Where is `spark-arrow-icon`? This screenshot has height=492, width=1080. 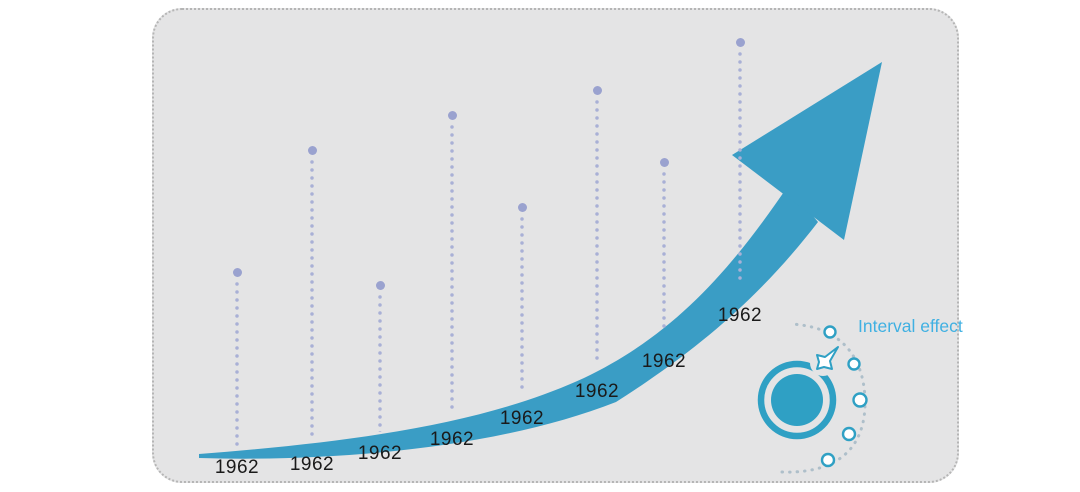
spark-arrow-icon is located at coordinates (827, 358).